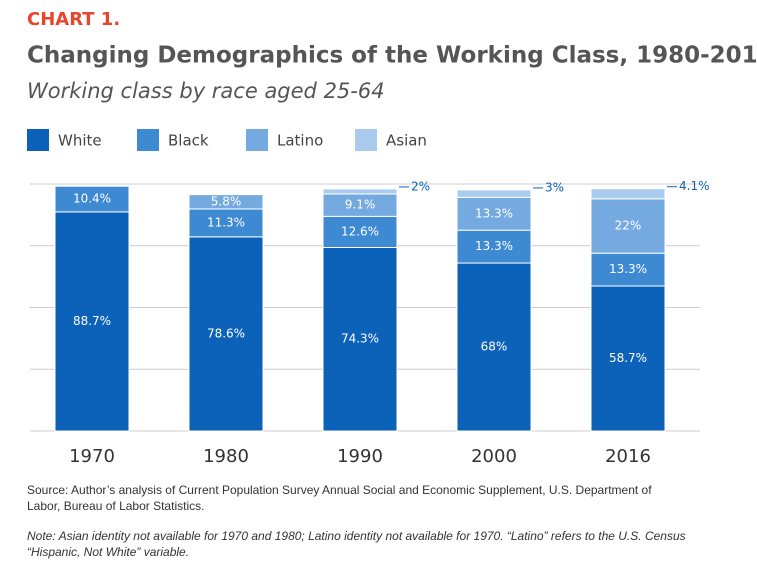 The height and width of the screenshot is (565, 757). I want to click on value-label: 74.3%, so click(360, 339).